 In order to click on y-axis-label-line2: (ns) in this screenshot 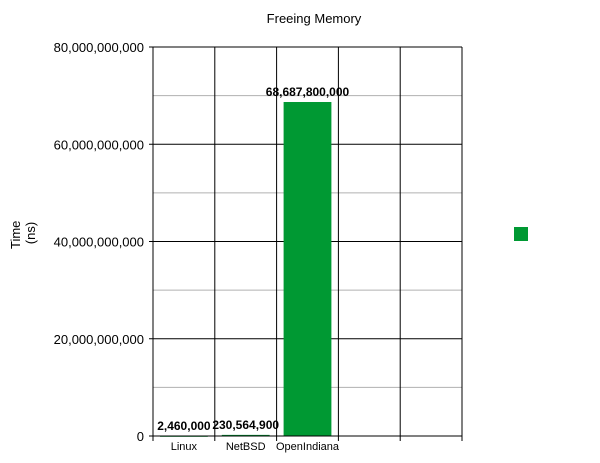, I will do `click(30, 233)`.